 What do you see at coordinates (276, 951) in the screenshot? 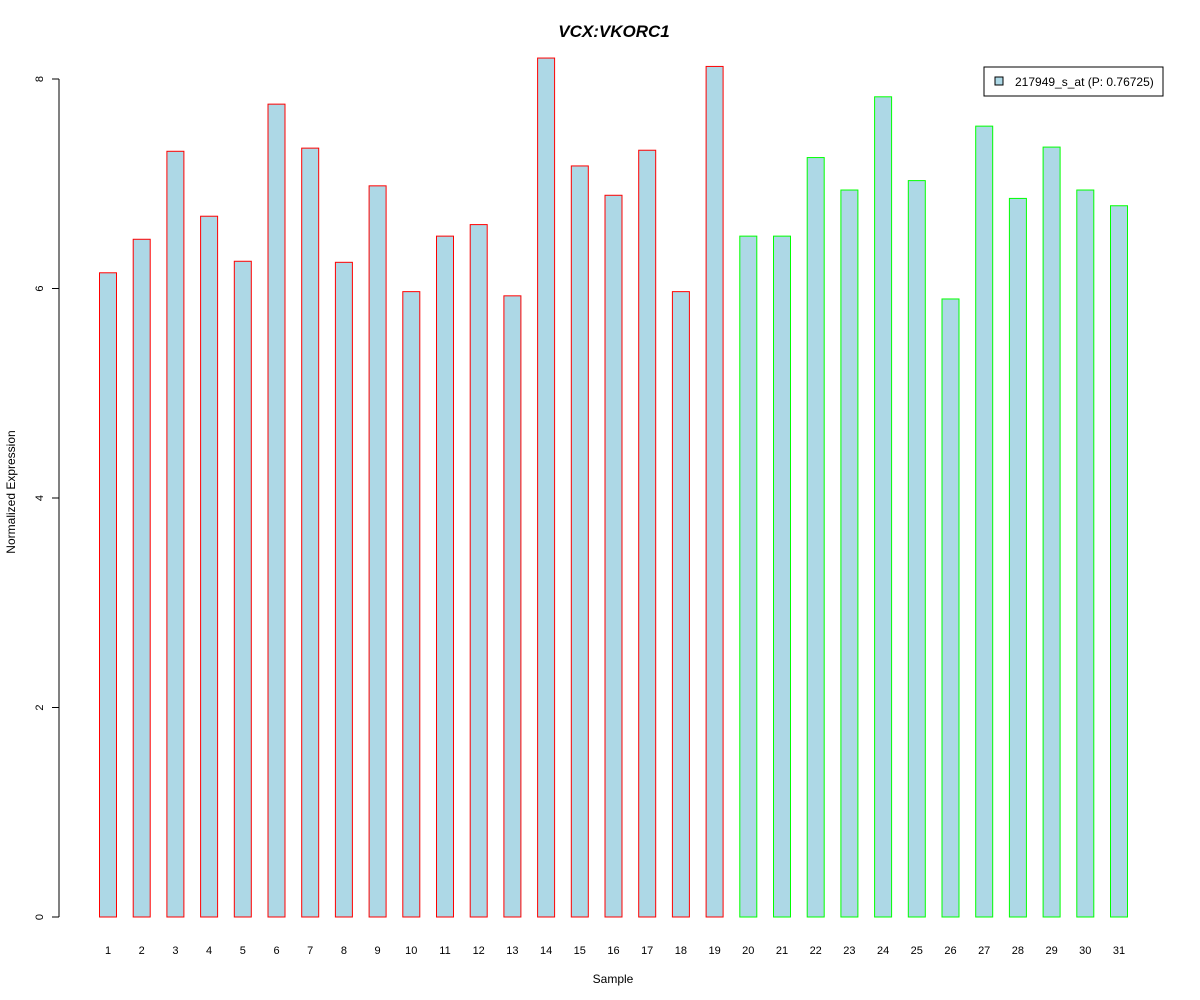
I see `x-tick-label: 6` at bounding box center [276, 951].